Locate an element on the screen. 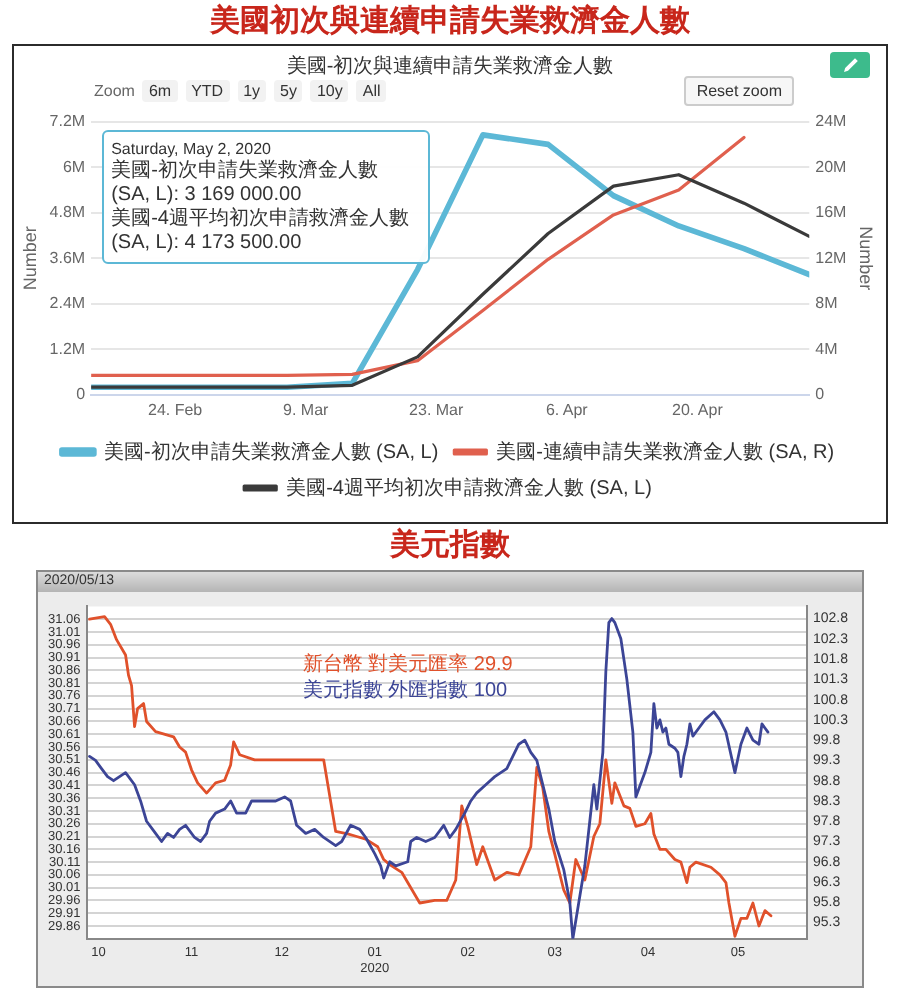 Image resolution: width=900 pixels, height=994 pixels. y2-tick-label: 24M is located at coordinates (831, 121).